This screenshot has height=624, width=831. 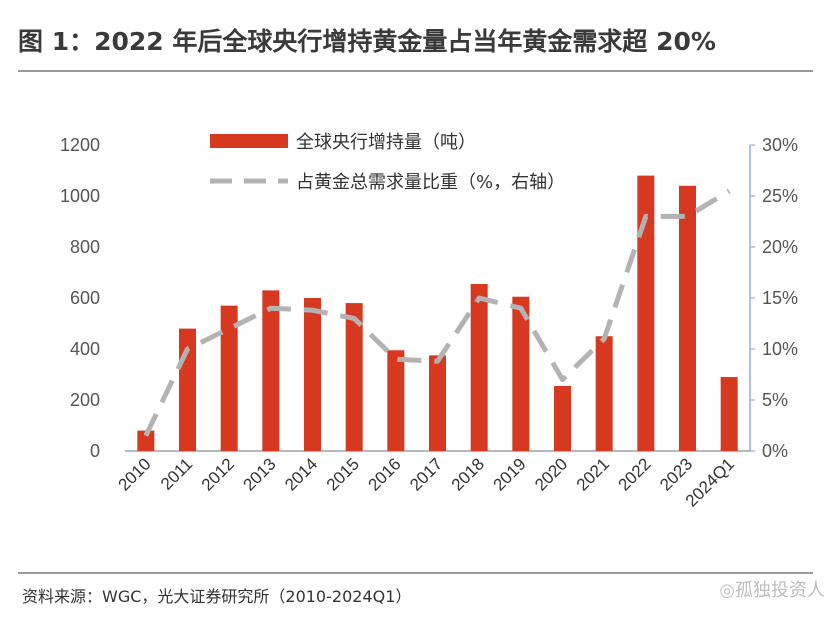 What do you see at coordinates (217, 596) in the screenshot?
I see `source-note: 资料来源：WGC，光大证券研究所（2010-2024Q1）` at bounding box center [217, 596].